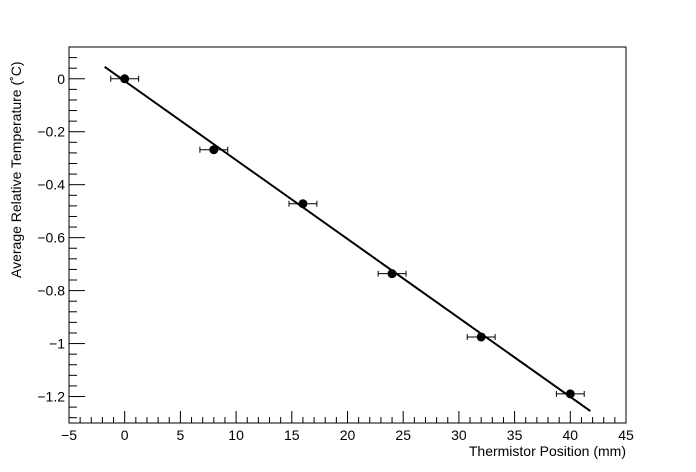 This screenshot has width=696, height=472. I want to click on x-tick-label: 30, so click(459, 435).